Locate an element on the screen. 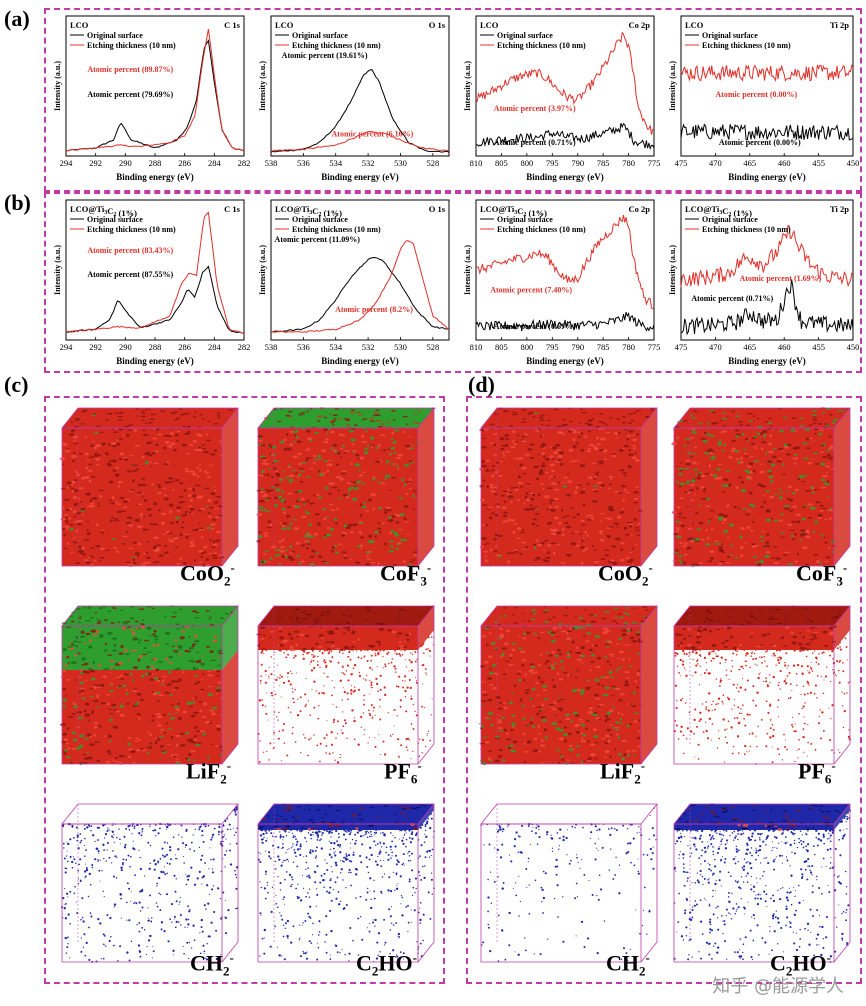 The height and width of the screenshot is (1006, 866). cube-top-edge is located at coordinates (346, 418).